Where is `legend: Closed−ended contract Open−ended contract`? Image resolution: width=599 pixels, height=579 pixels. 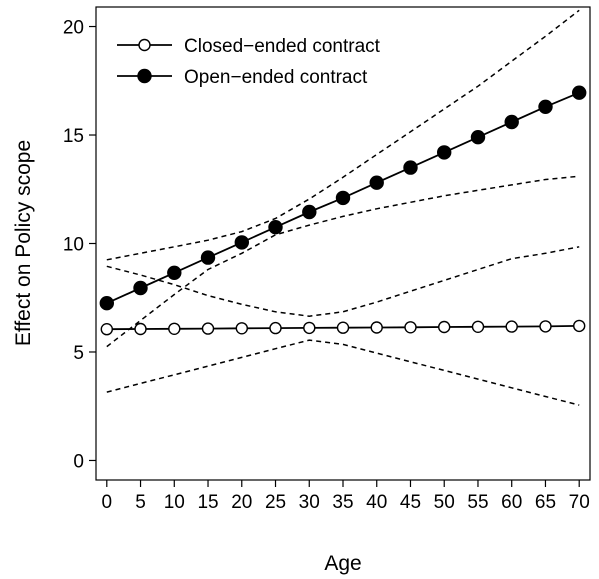
legend: Closed−ended contract Open−ended contract is located at coordinates (249, 62).